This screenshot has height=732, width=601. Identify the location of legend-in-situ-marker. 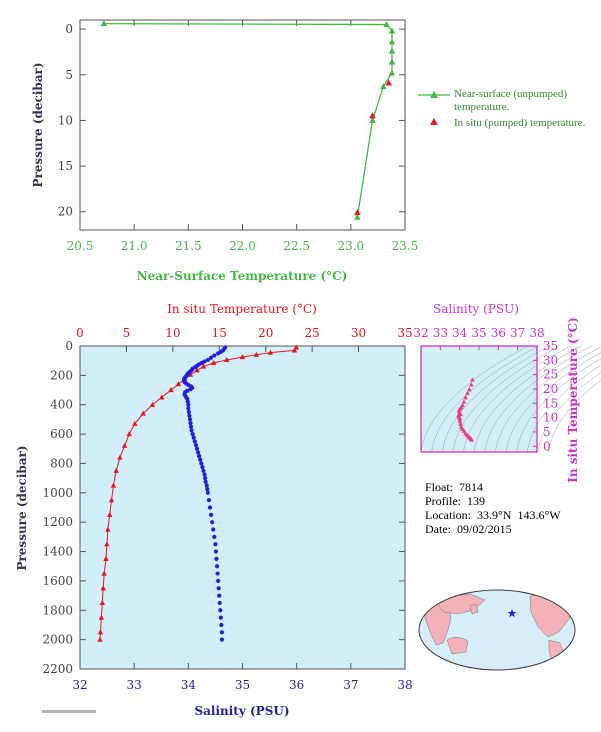
(434, 121).